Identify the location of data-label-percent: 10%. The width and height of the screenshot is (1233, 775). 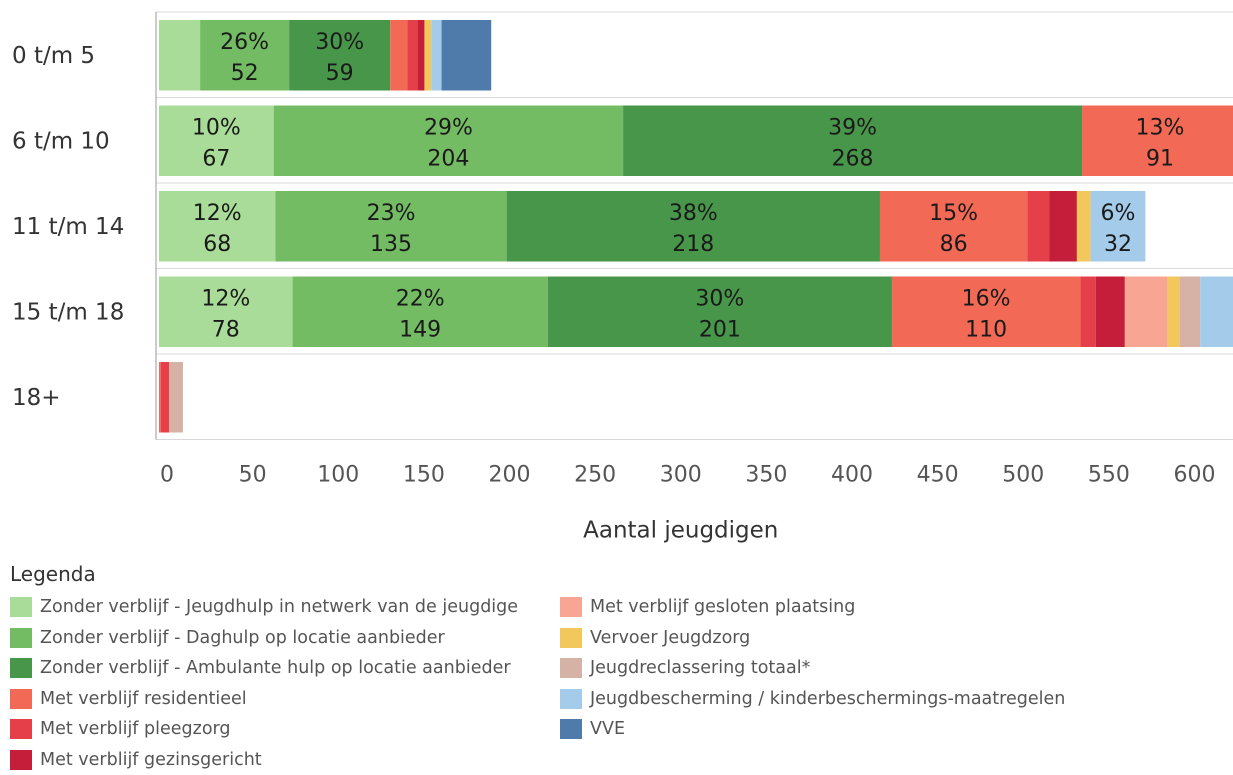
(216, 128).